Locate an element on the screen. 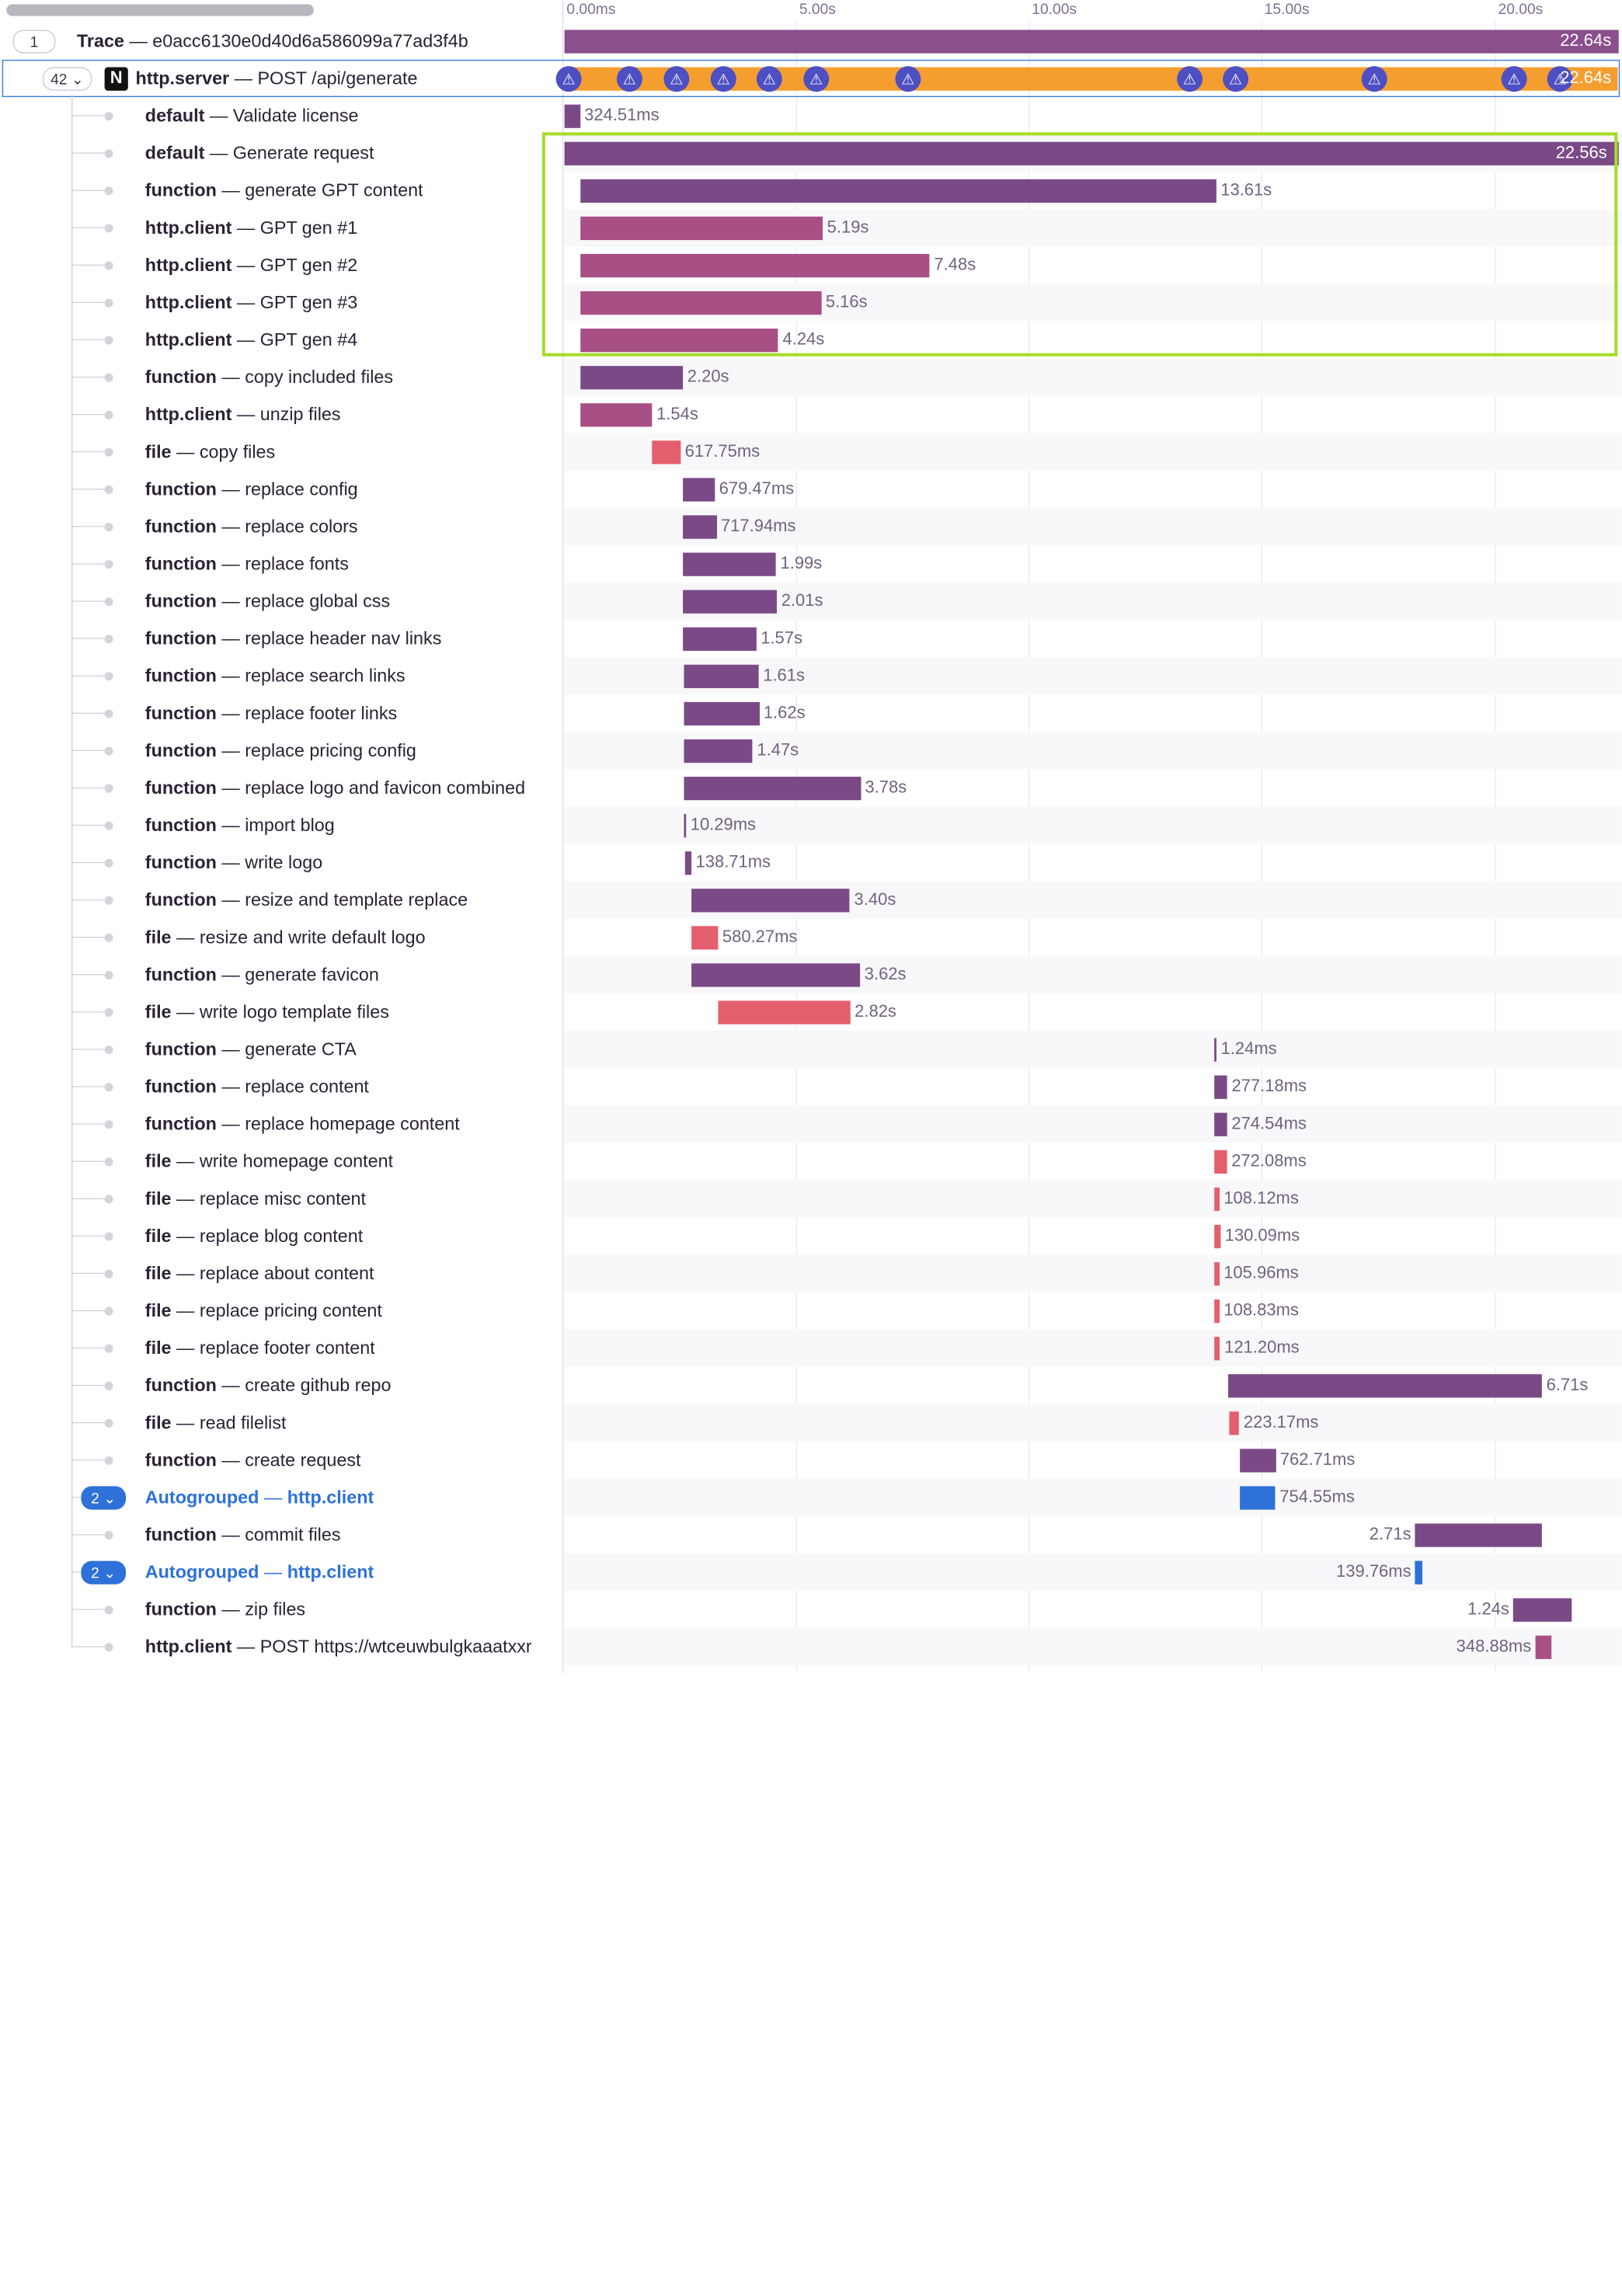 Image resolution: width=1622 pixels, height=2296 pixels. span-row: default — Generate request 22.56s is located at coordinates (811, 153).